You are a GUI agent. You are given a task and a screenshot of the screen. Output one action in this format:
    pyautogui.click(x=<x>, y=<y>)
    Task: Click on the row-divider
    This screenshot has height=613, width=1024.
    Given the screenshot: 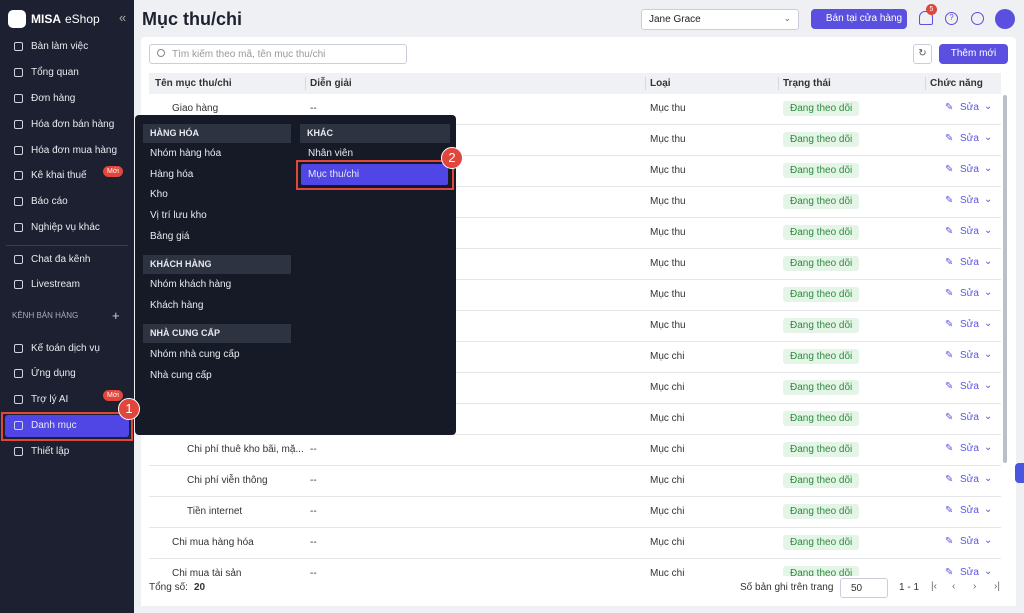 What is the action you would take?
    pyautogui.click(x=575, y=341)
    